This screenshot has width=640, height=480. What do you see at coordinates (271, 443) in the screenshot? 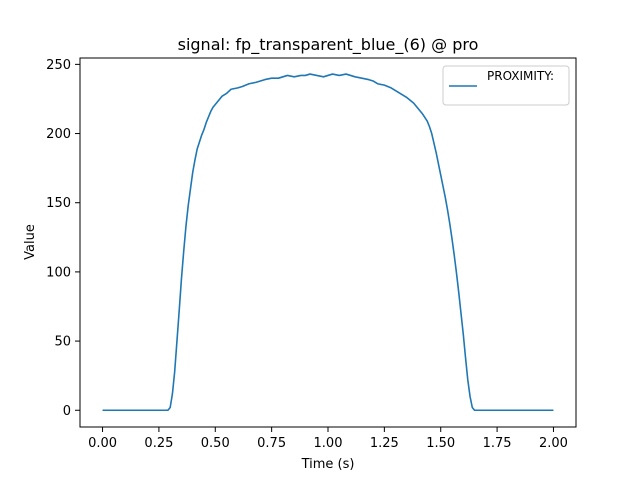
I see `x-tick-label: 0.75` at bounding box center [271, 443].